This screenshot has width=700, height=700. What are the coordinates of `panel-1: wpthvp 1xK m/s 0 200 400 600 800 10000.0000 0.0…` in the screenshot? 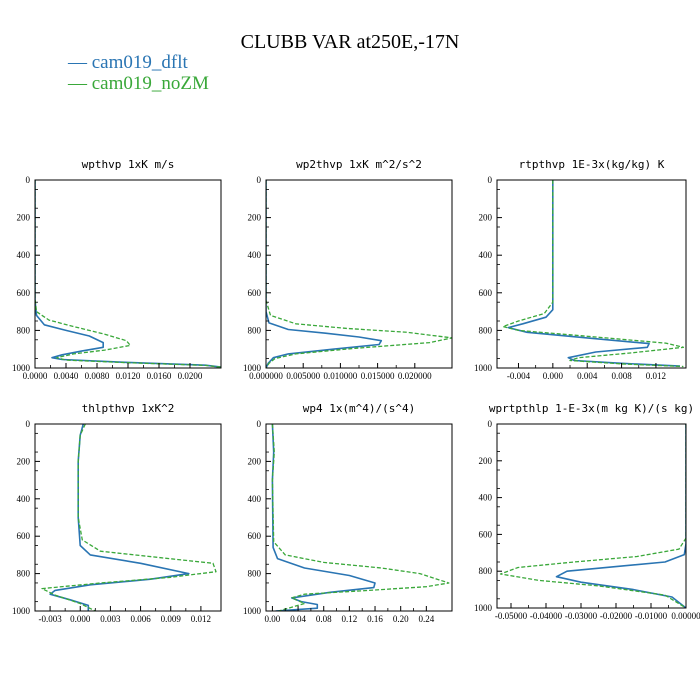 It's located at (117, 269).